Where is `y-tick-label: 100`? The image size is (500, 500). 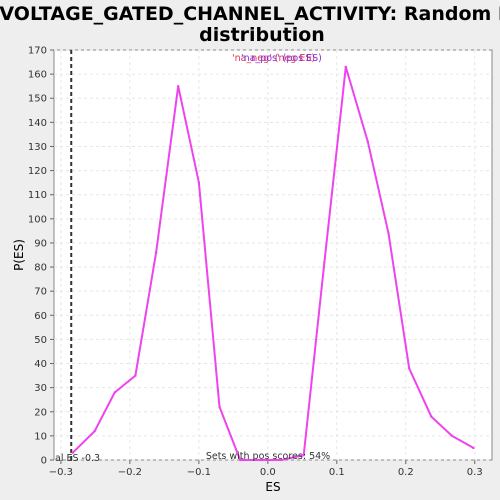
y-tick-label: 100 is located at coordinates (37, 219).